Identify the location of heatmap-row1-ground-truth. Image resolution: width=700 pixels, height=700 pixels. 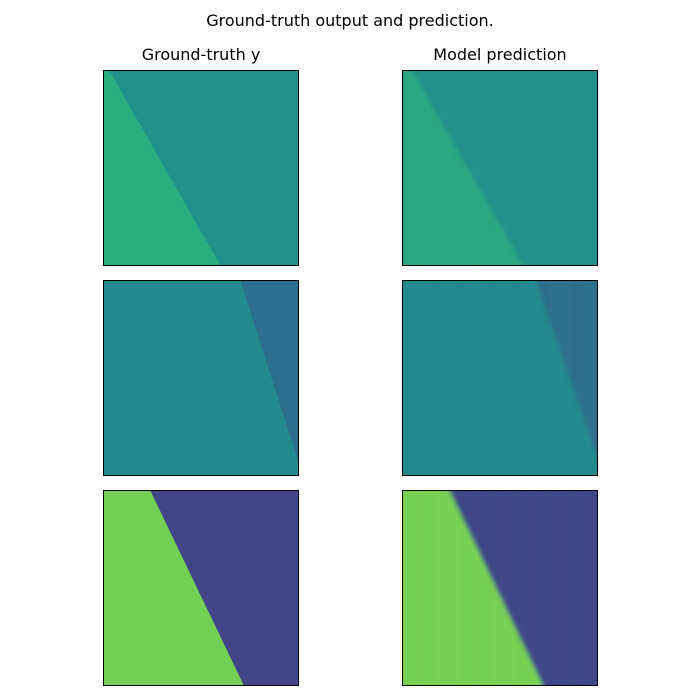
(201, 168).